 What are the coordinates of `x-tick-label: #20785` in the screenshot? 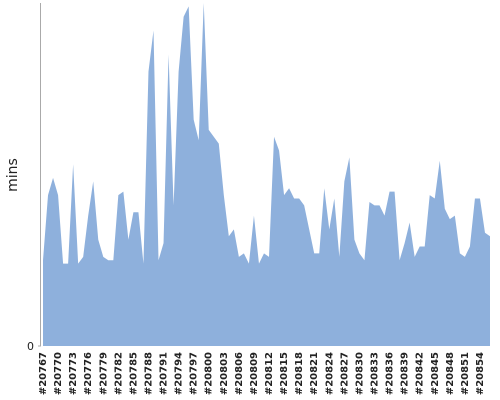 It's located at (133, 373).